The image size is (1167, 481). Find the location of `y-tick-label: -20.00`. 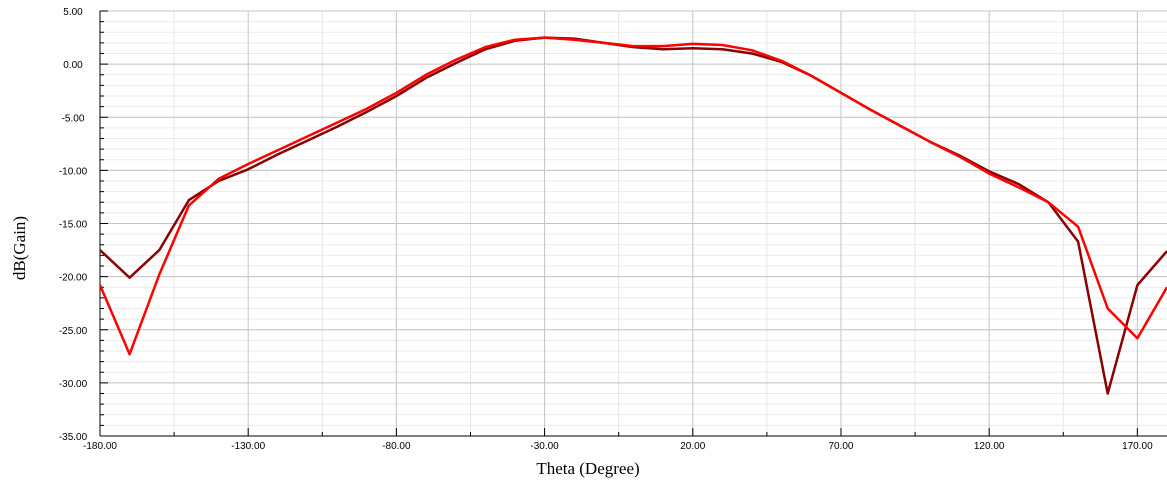

y-tick-label: -20.00 is located at coordinates (73, 278).